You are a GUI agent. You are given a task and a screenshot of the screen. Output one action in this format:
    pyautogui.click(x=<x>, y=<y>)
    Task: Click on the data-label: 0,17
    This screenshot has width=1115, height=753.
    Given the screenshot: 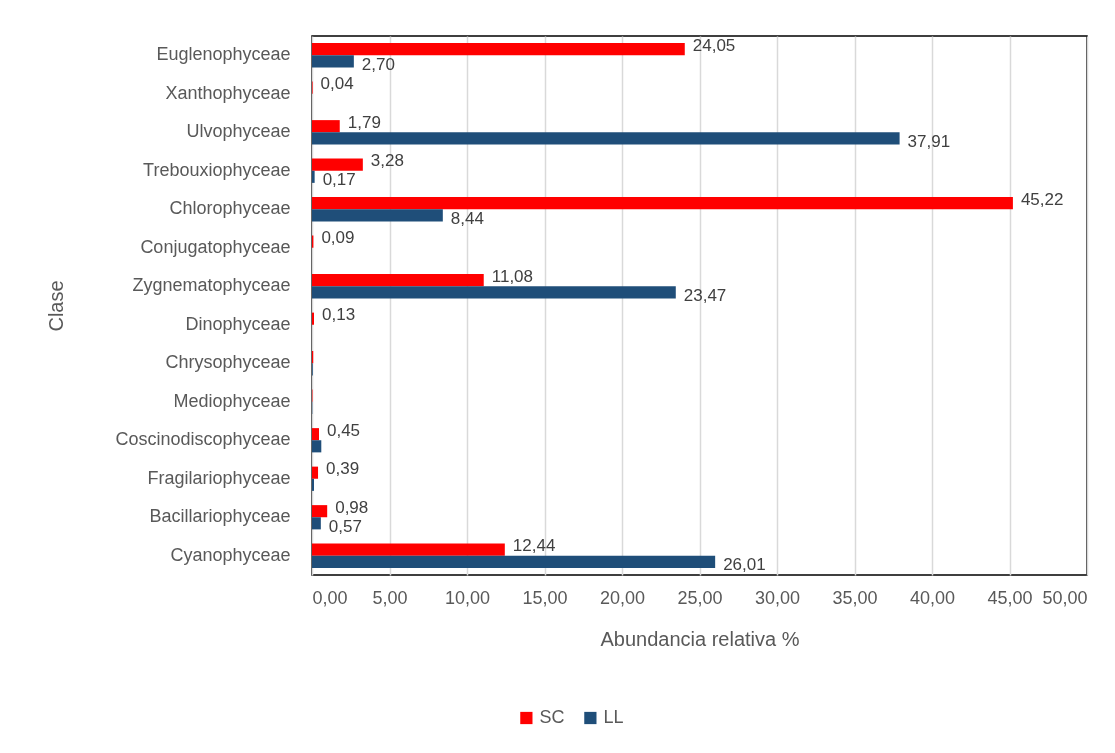 What is the action you would take?
    pyautogui.click(x=339, y=180)
    